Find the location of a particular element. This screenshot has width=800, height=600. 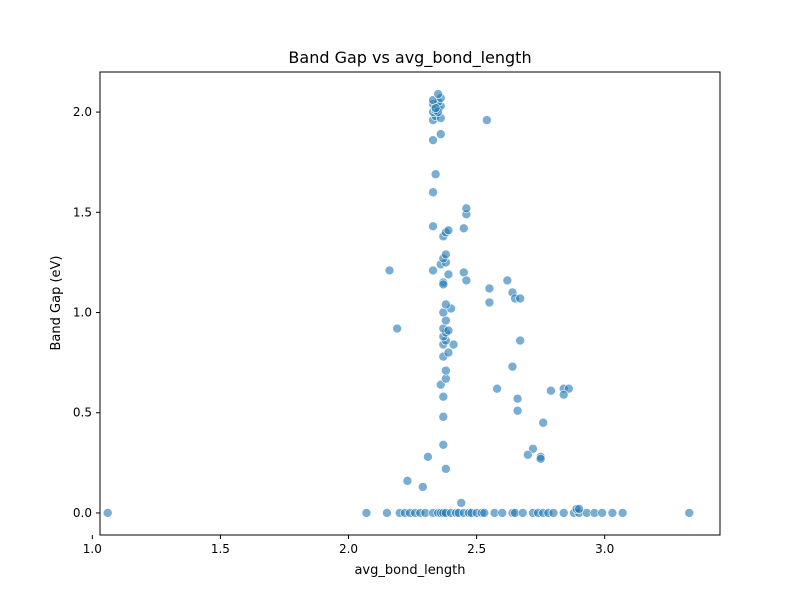

y-tick-label: 0.0 is located at coordinates (82, 513).